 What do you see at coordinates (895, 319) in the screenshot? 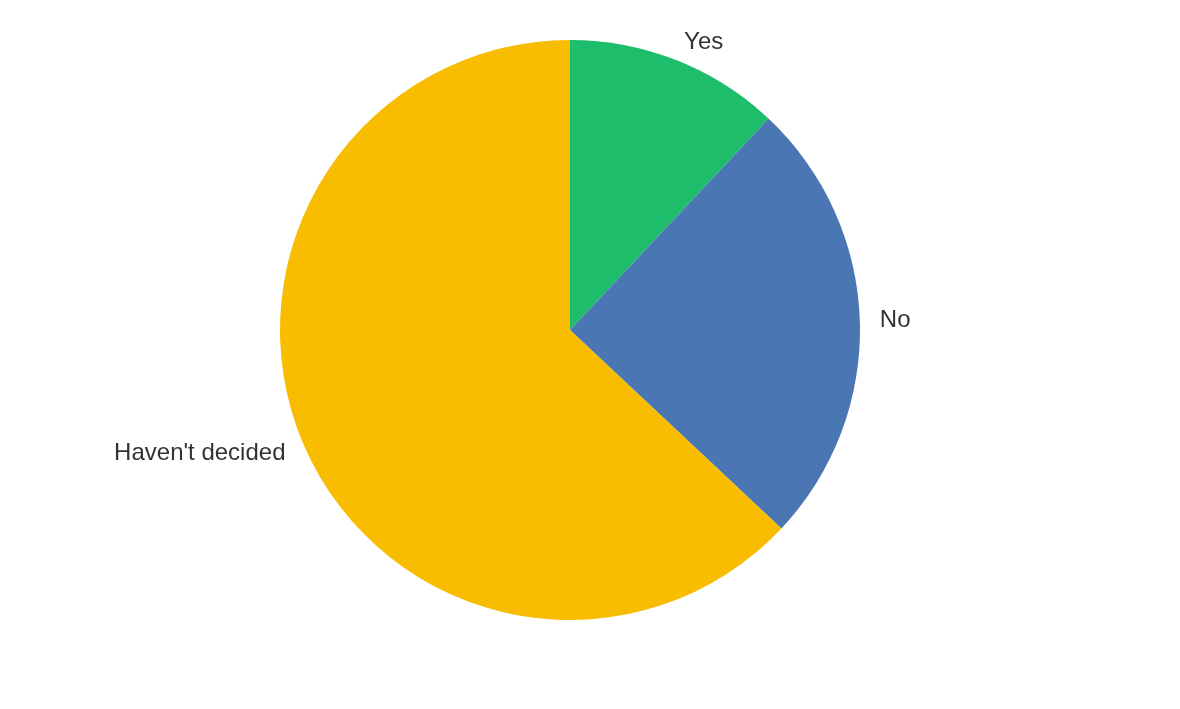
I see `slice-label: No` at bounding box center [895, 319].